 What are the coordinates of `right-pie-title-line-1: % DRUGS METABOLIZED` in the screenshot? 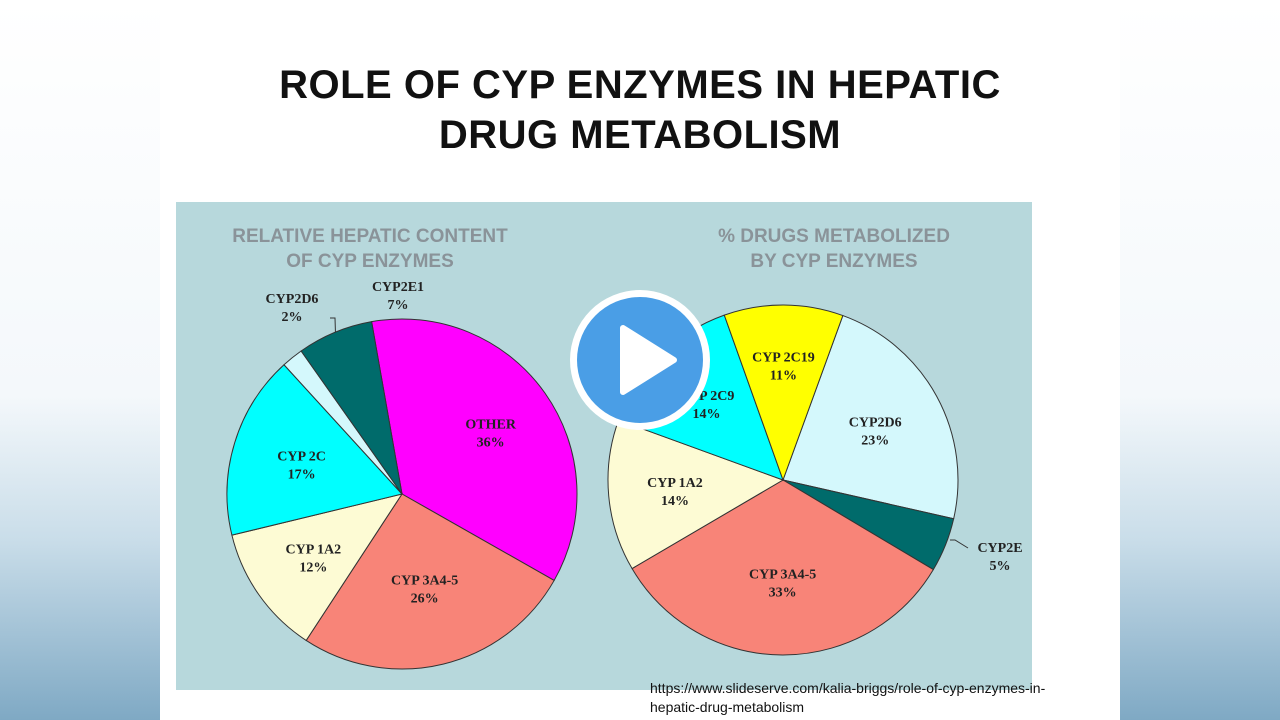 It's located at (834, 236).